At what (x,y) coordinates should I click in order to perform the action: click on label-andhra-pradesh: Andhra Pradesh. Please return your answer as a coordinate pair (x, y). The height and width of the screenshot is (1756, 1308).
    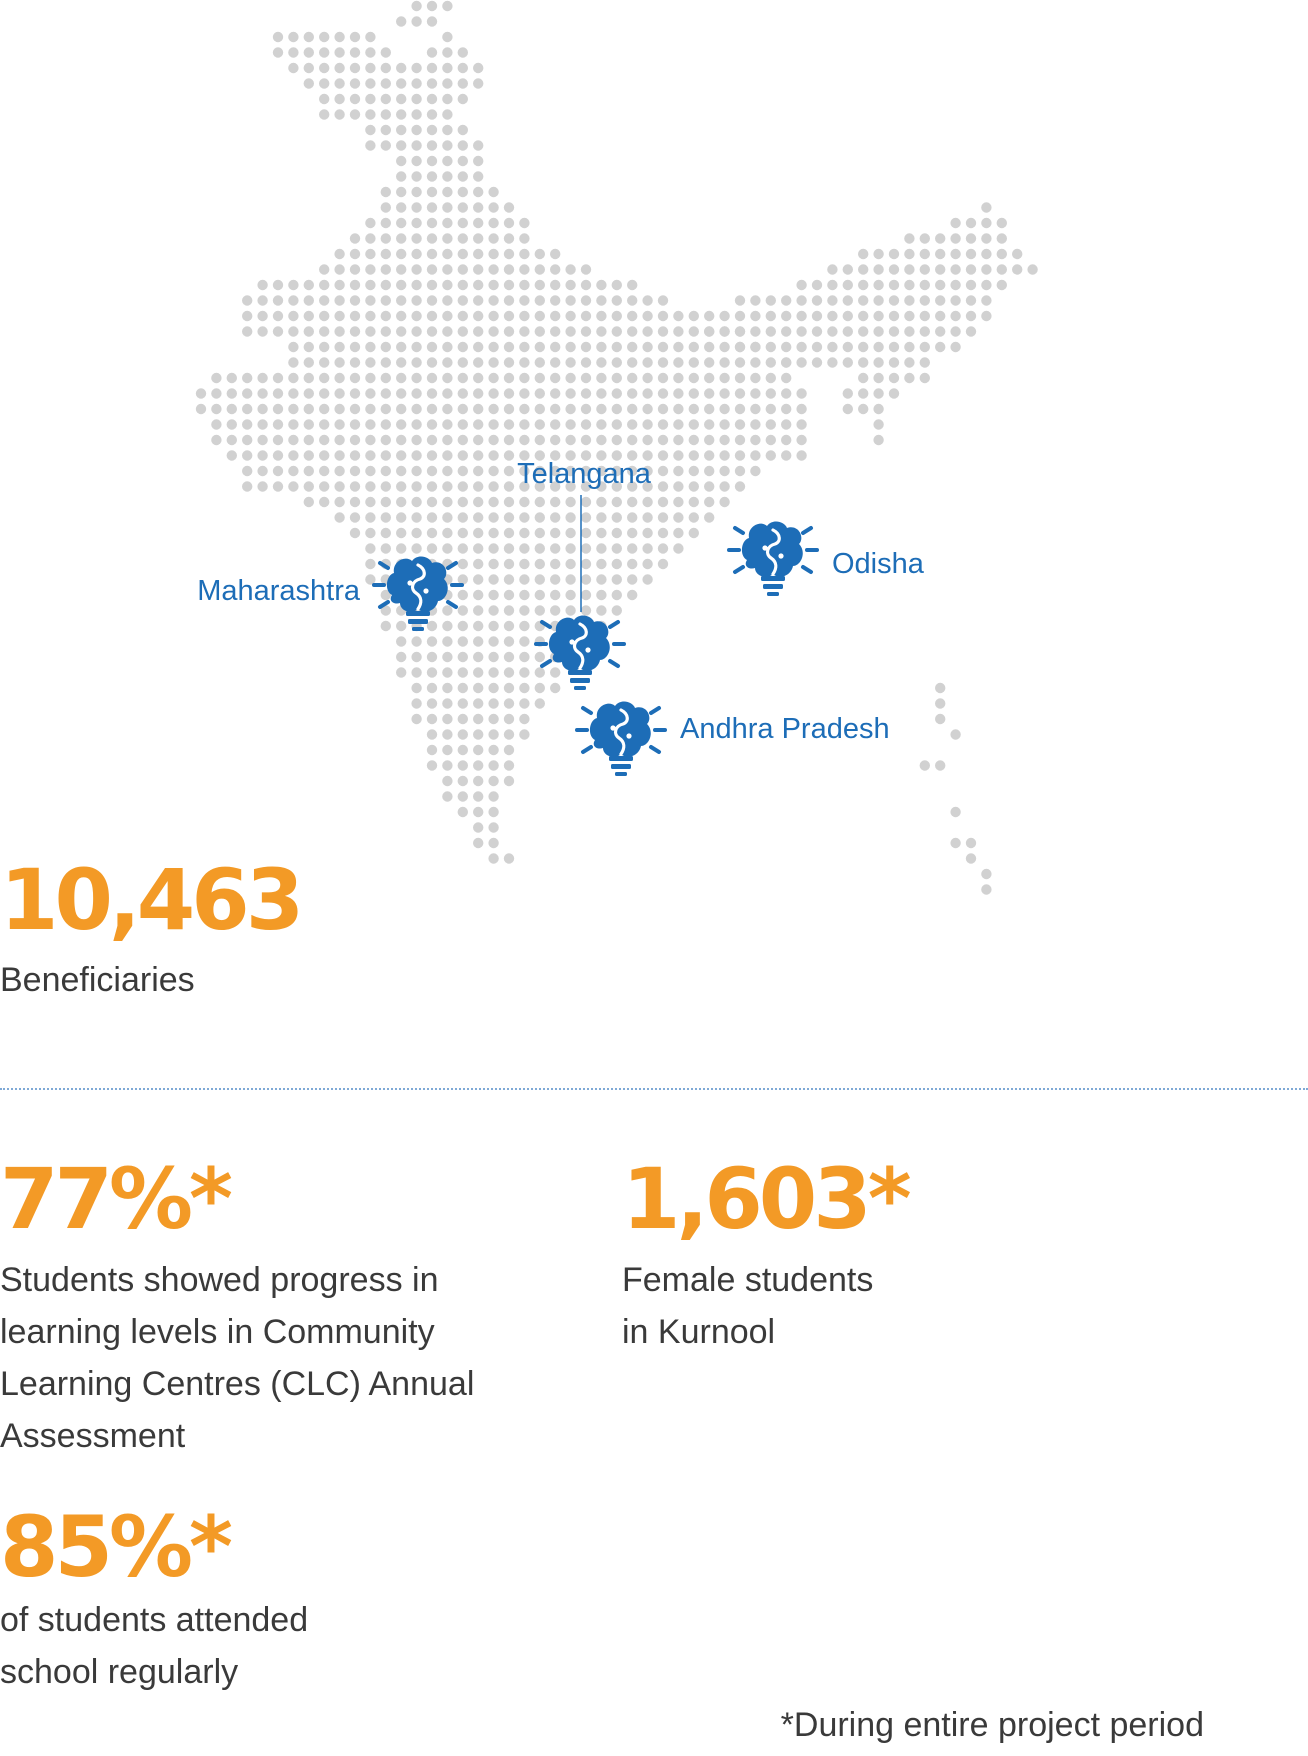
    Looking at the image, I should click on (785, 729).